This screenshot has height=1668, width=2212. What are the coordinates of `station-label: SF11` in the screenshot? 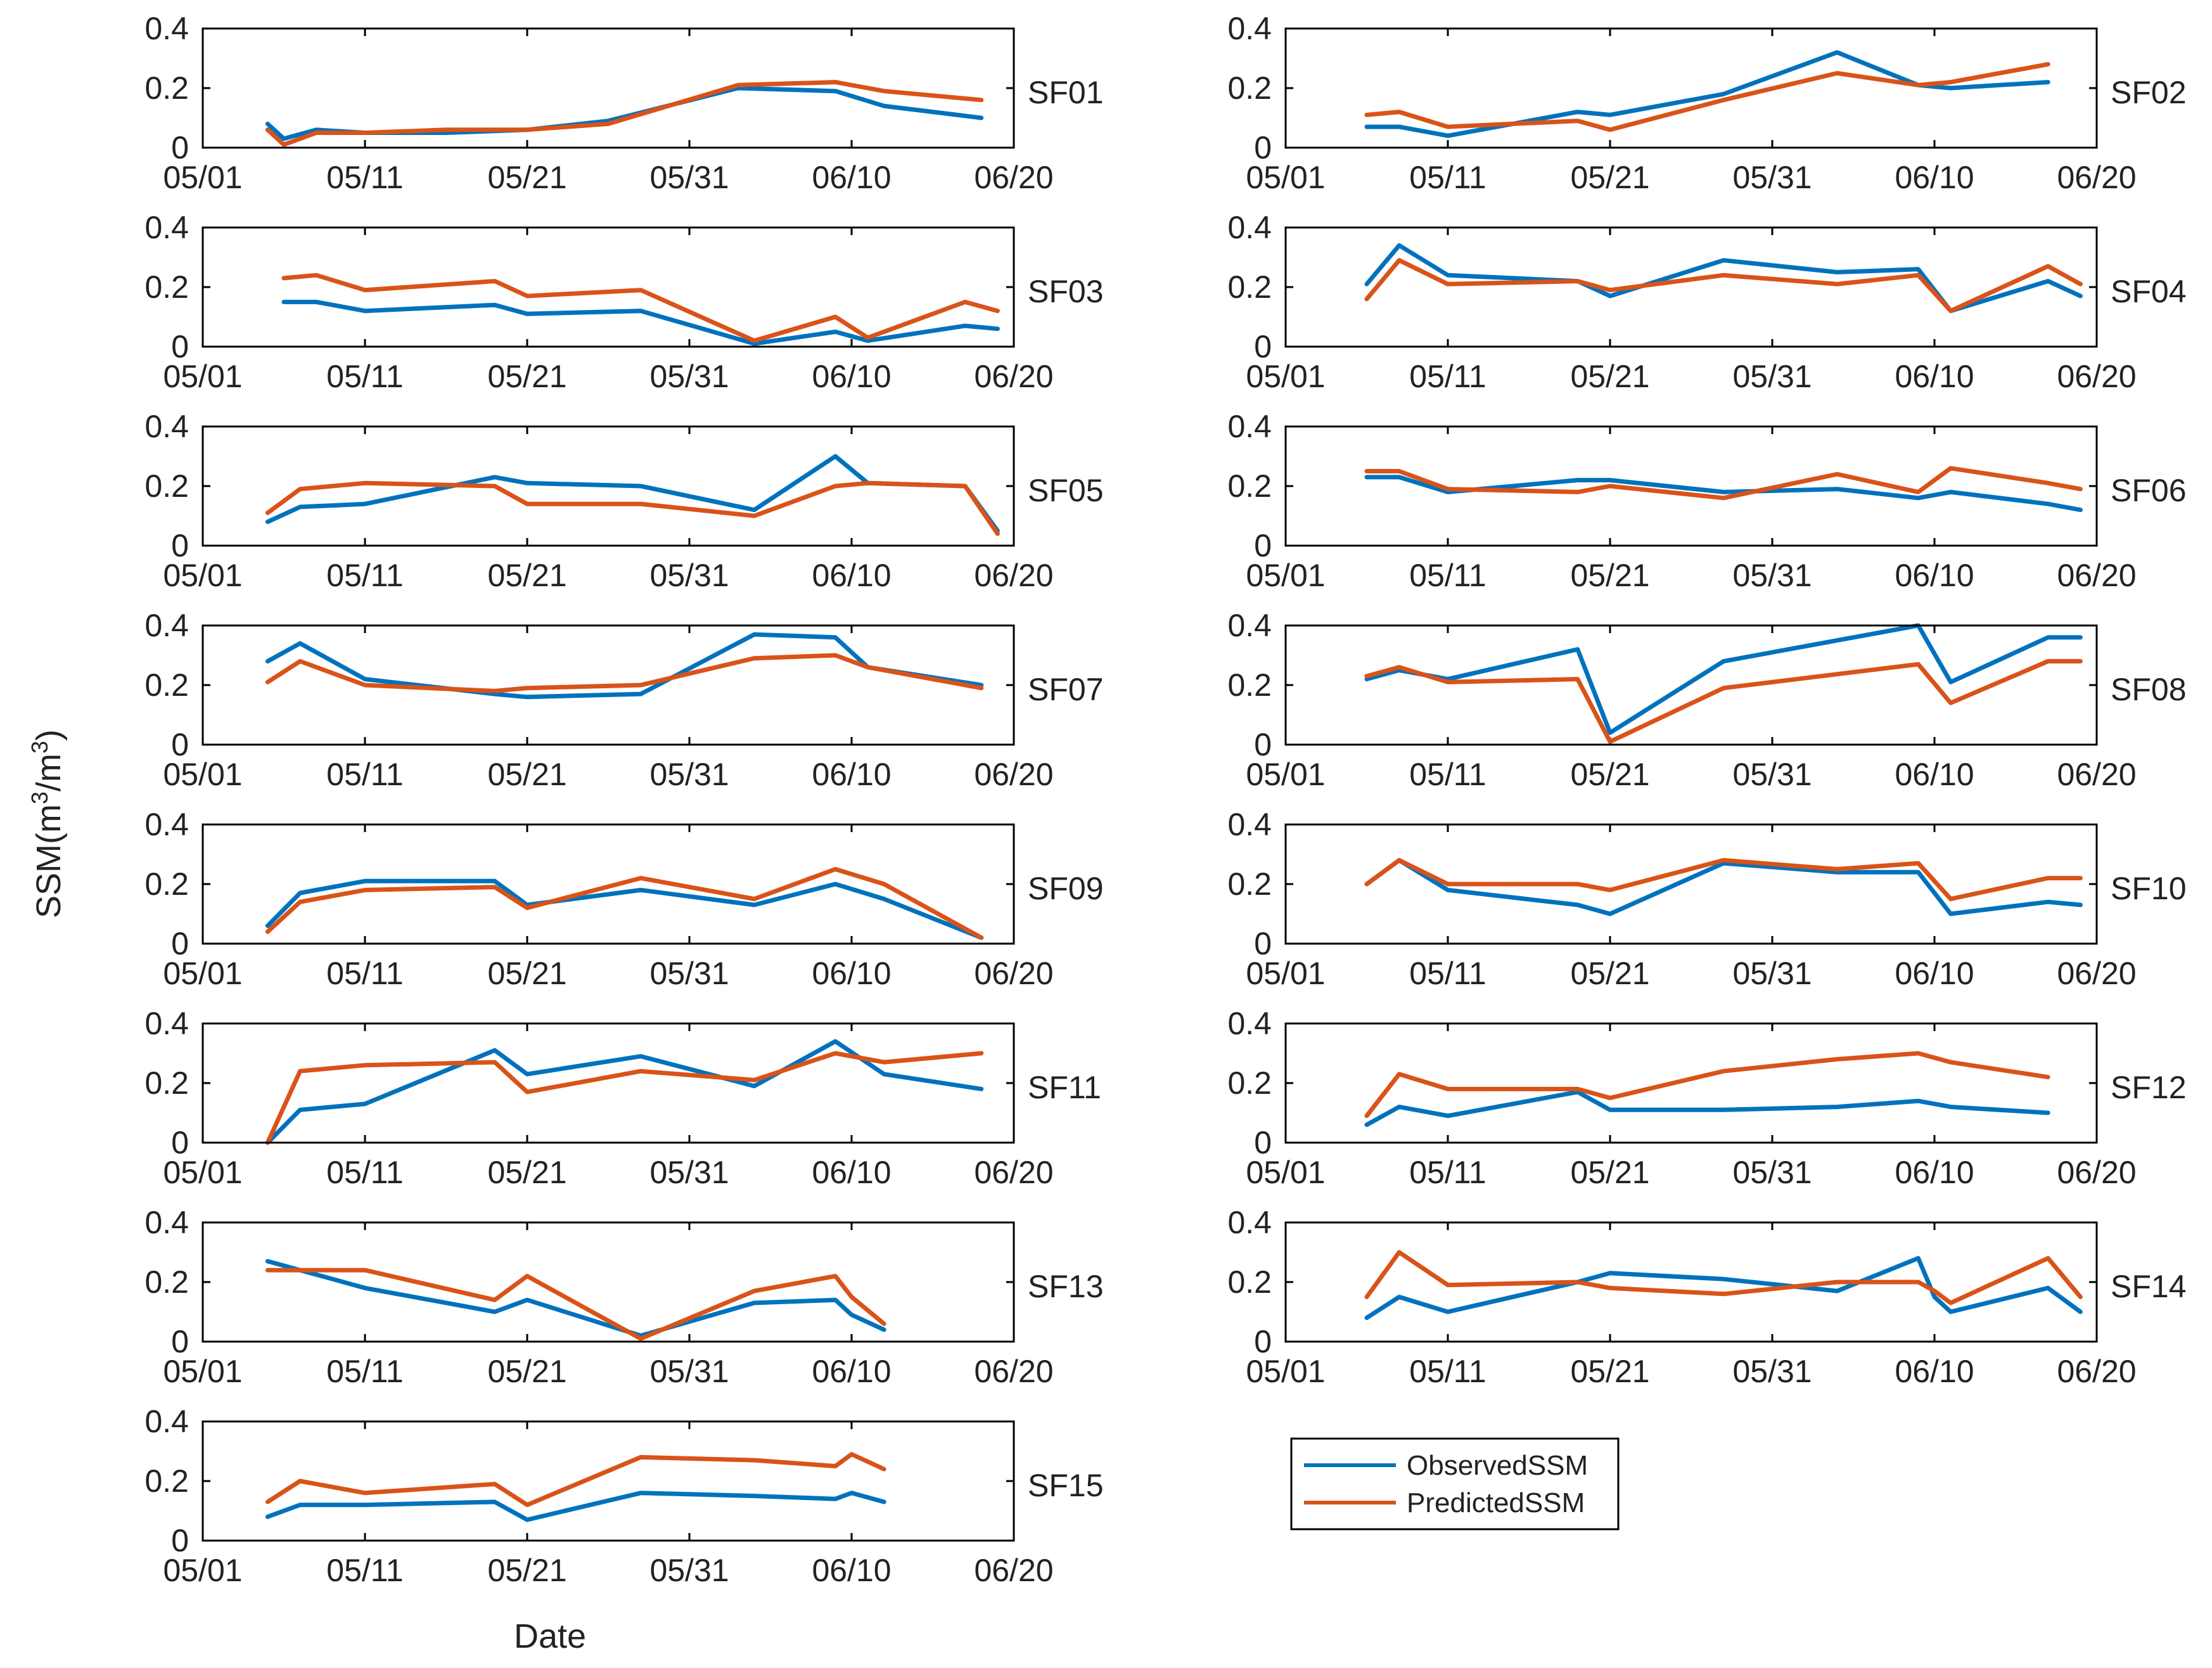 It's located at (1064, 1087).